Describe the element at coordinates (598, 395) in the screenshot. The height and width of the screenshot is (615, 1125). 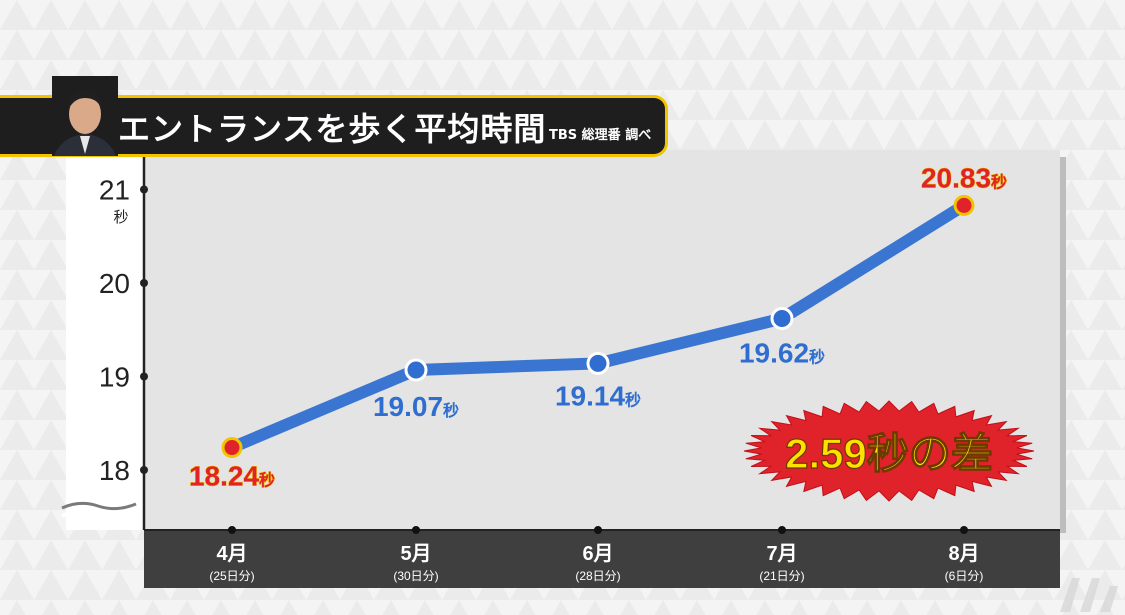
I see `value-label: 19.14秒` at that location.